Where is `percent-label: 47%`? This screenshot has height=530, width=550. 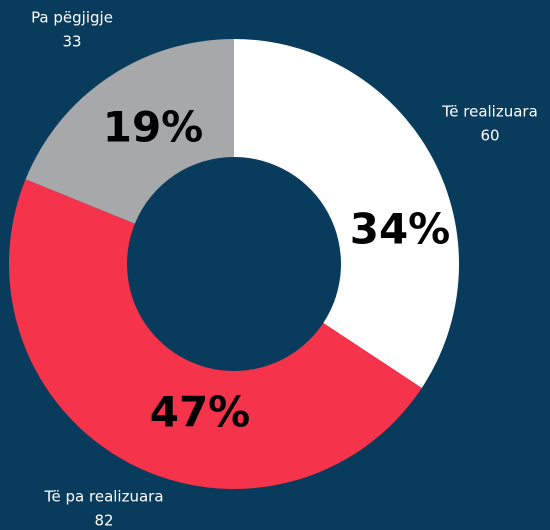
percent-label: 47% is located at coordinates (200, 412).